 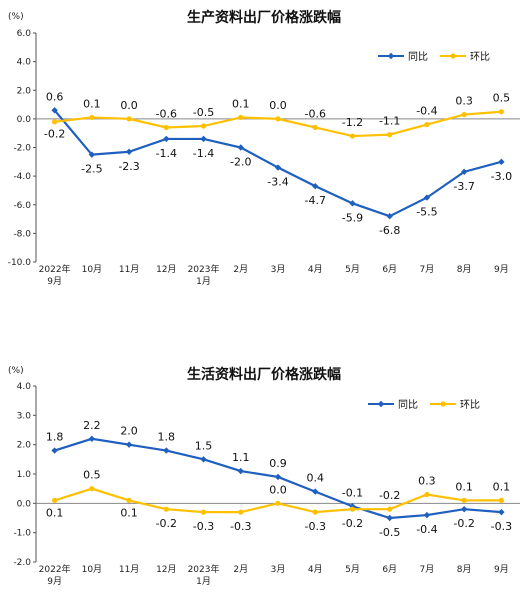 I want to click on data-label-同比: -0.1, so click(x=352, y=492).